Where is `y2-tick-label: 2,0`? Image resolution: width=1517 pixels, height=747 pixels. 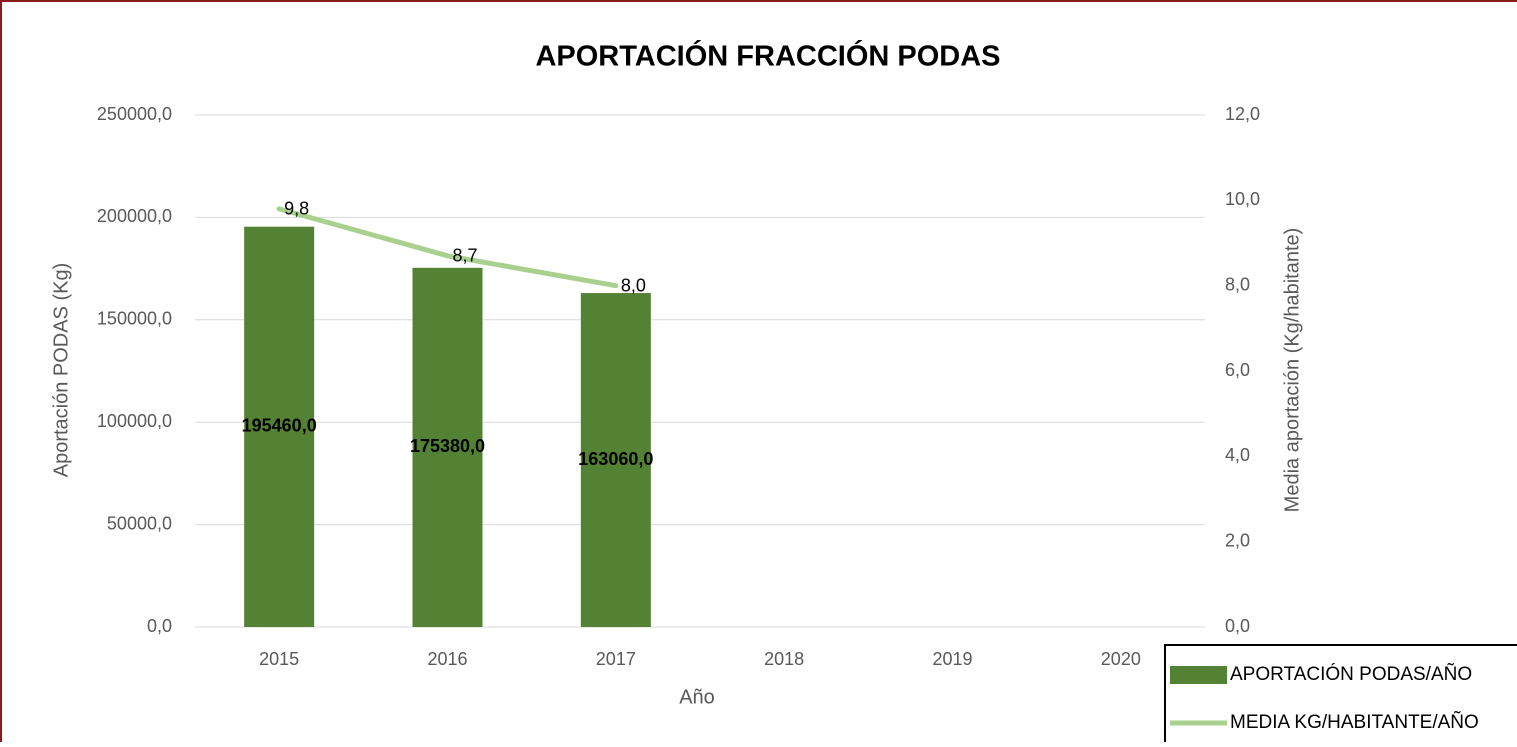
y2-tick-label: 2,0 is located at coordinates (1237, 540).